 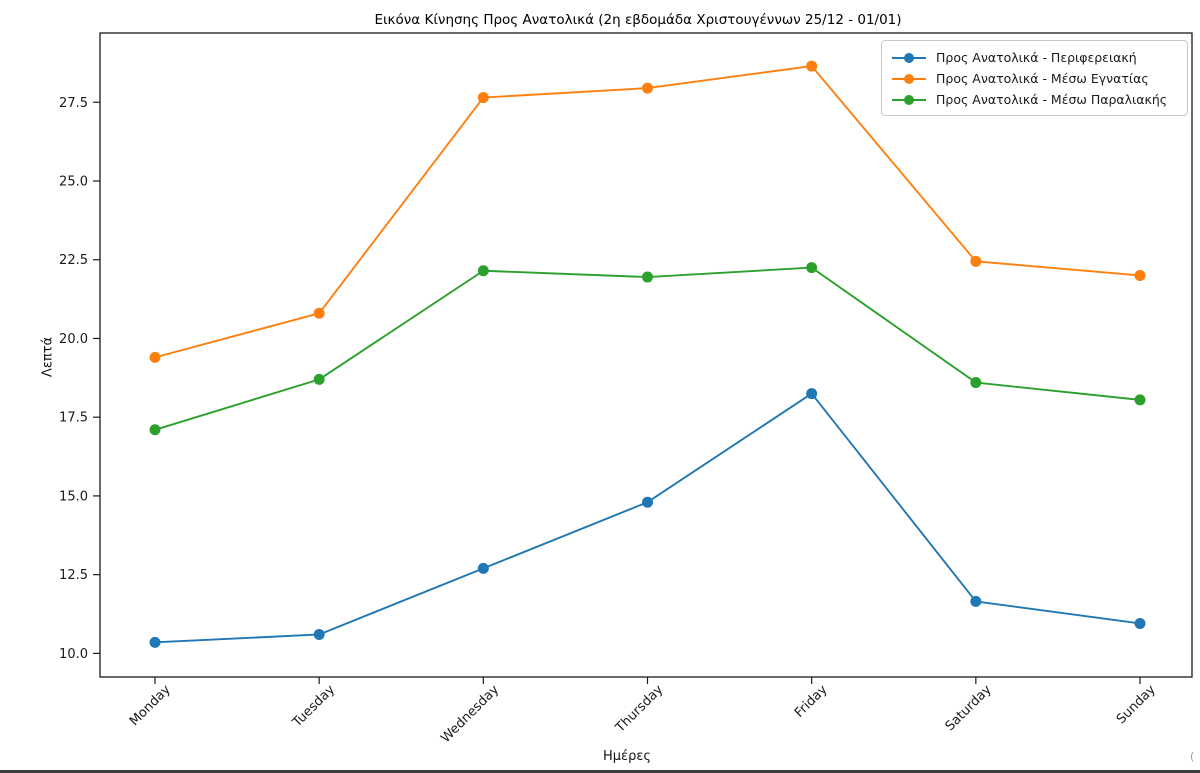 I want to click on x-tick-label: Friday, so click(x=811, y=701).